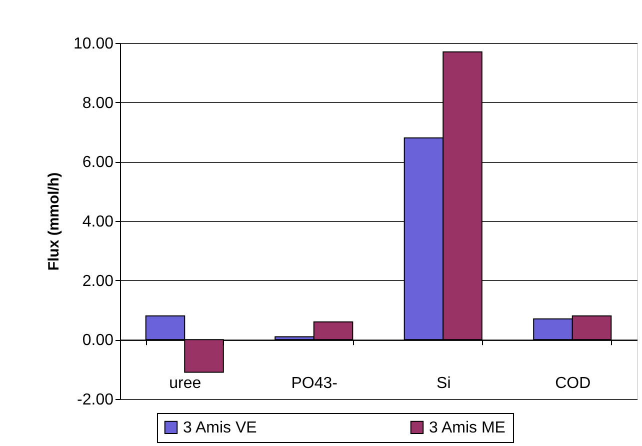 This screenshot has width=642, height=446. I want to click on y-tick-label: 10.00, so click(93, 44).